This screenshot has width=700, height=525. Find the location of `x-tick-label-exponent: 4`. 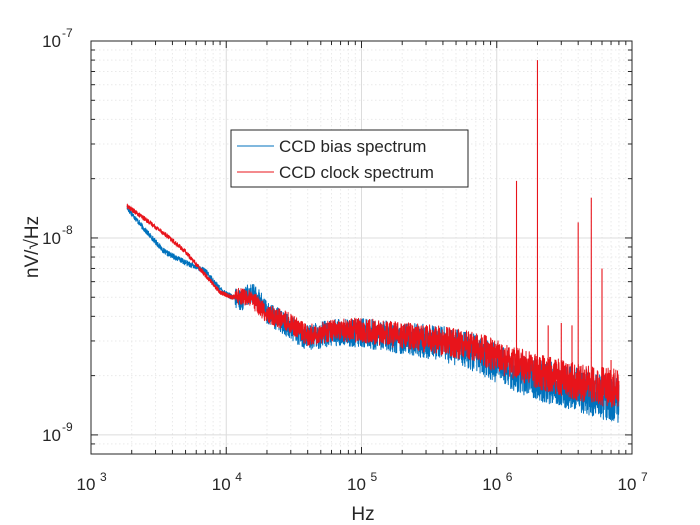

x-tick-label-exponent: 4 is located at coordinates (238, 477).